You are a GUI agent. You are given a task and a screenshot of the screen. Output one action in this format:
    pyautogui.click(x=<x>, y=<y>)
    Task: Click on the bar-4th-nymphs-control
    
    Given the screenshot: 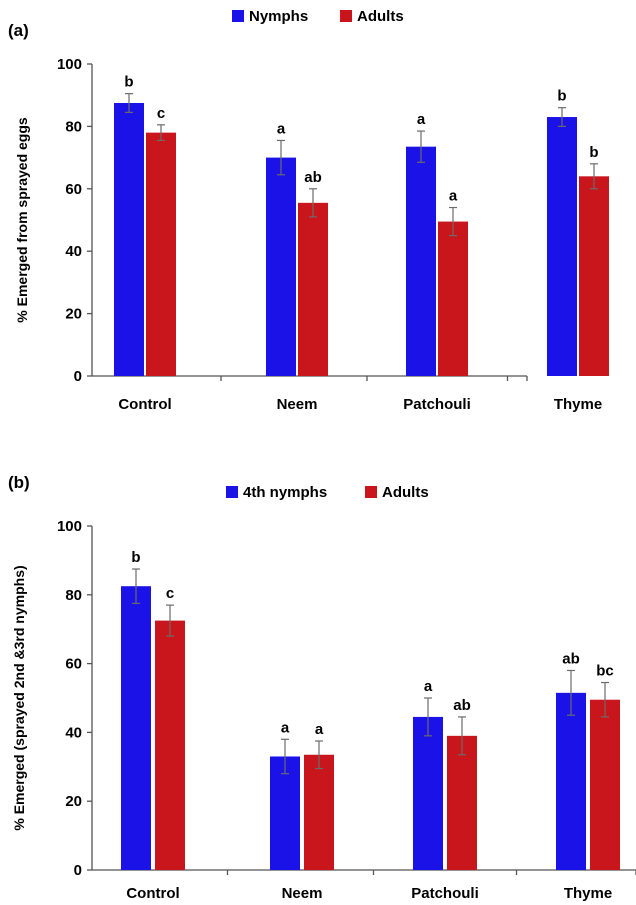 What is the action you would take?
    pyautogui.click(x=136, y=728)
    